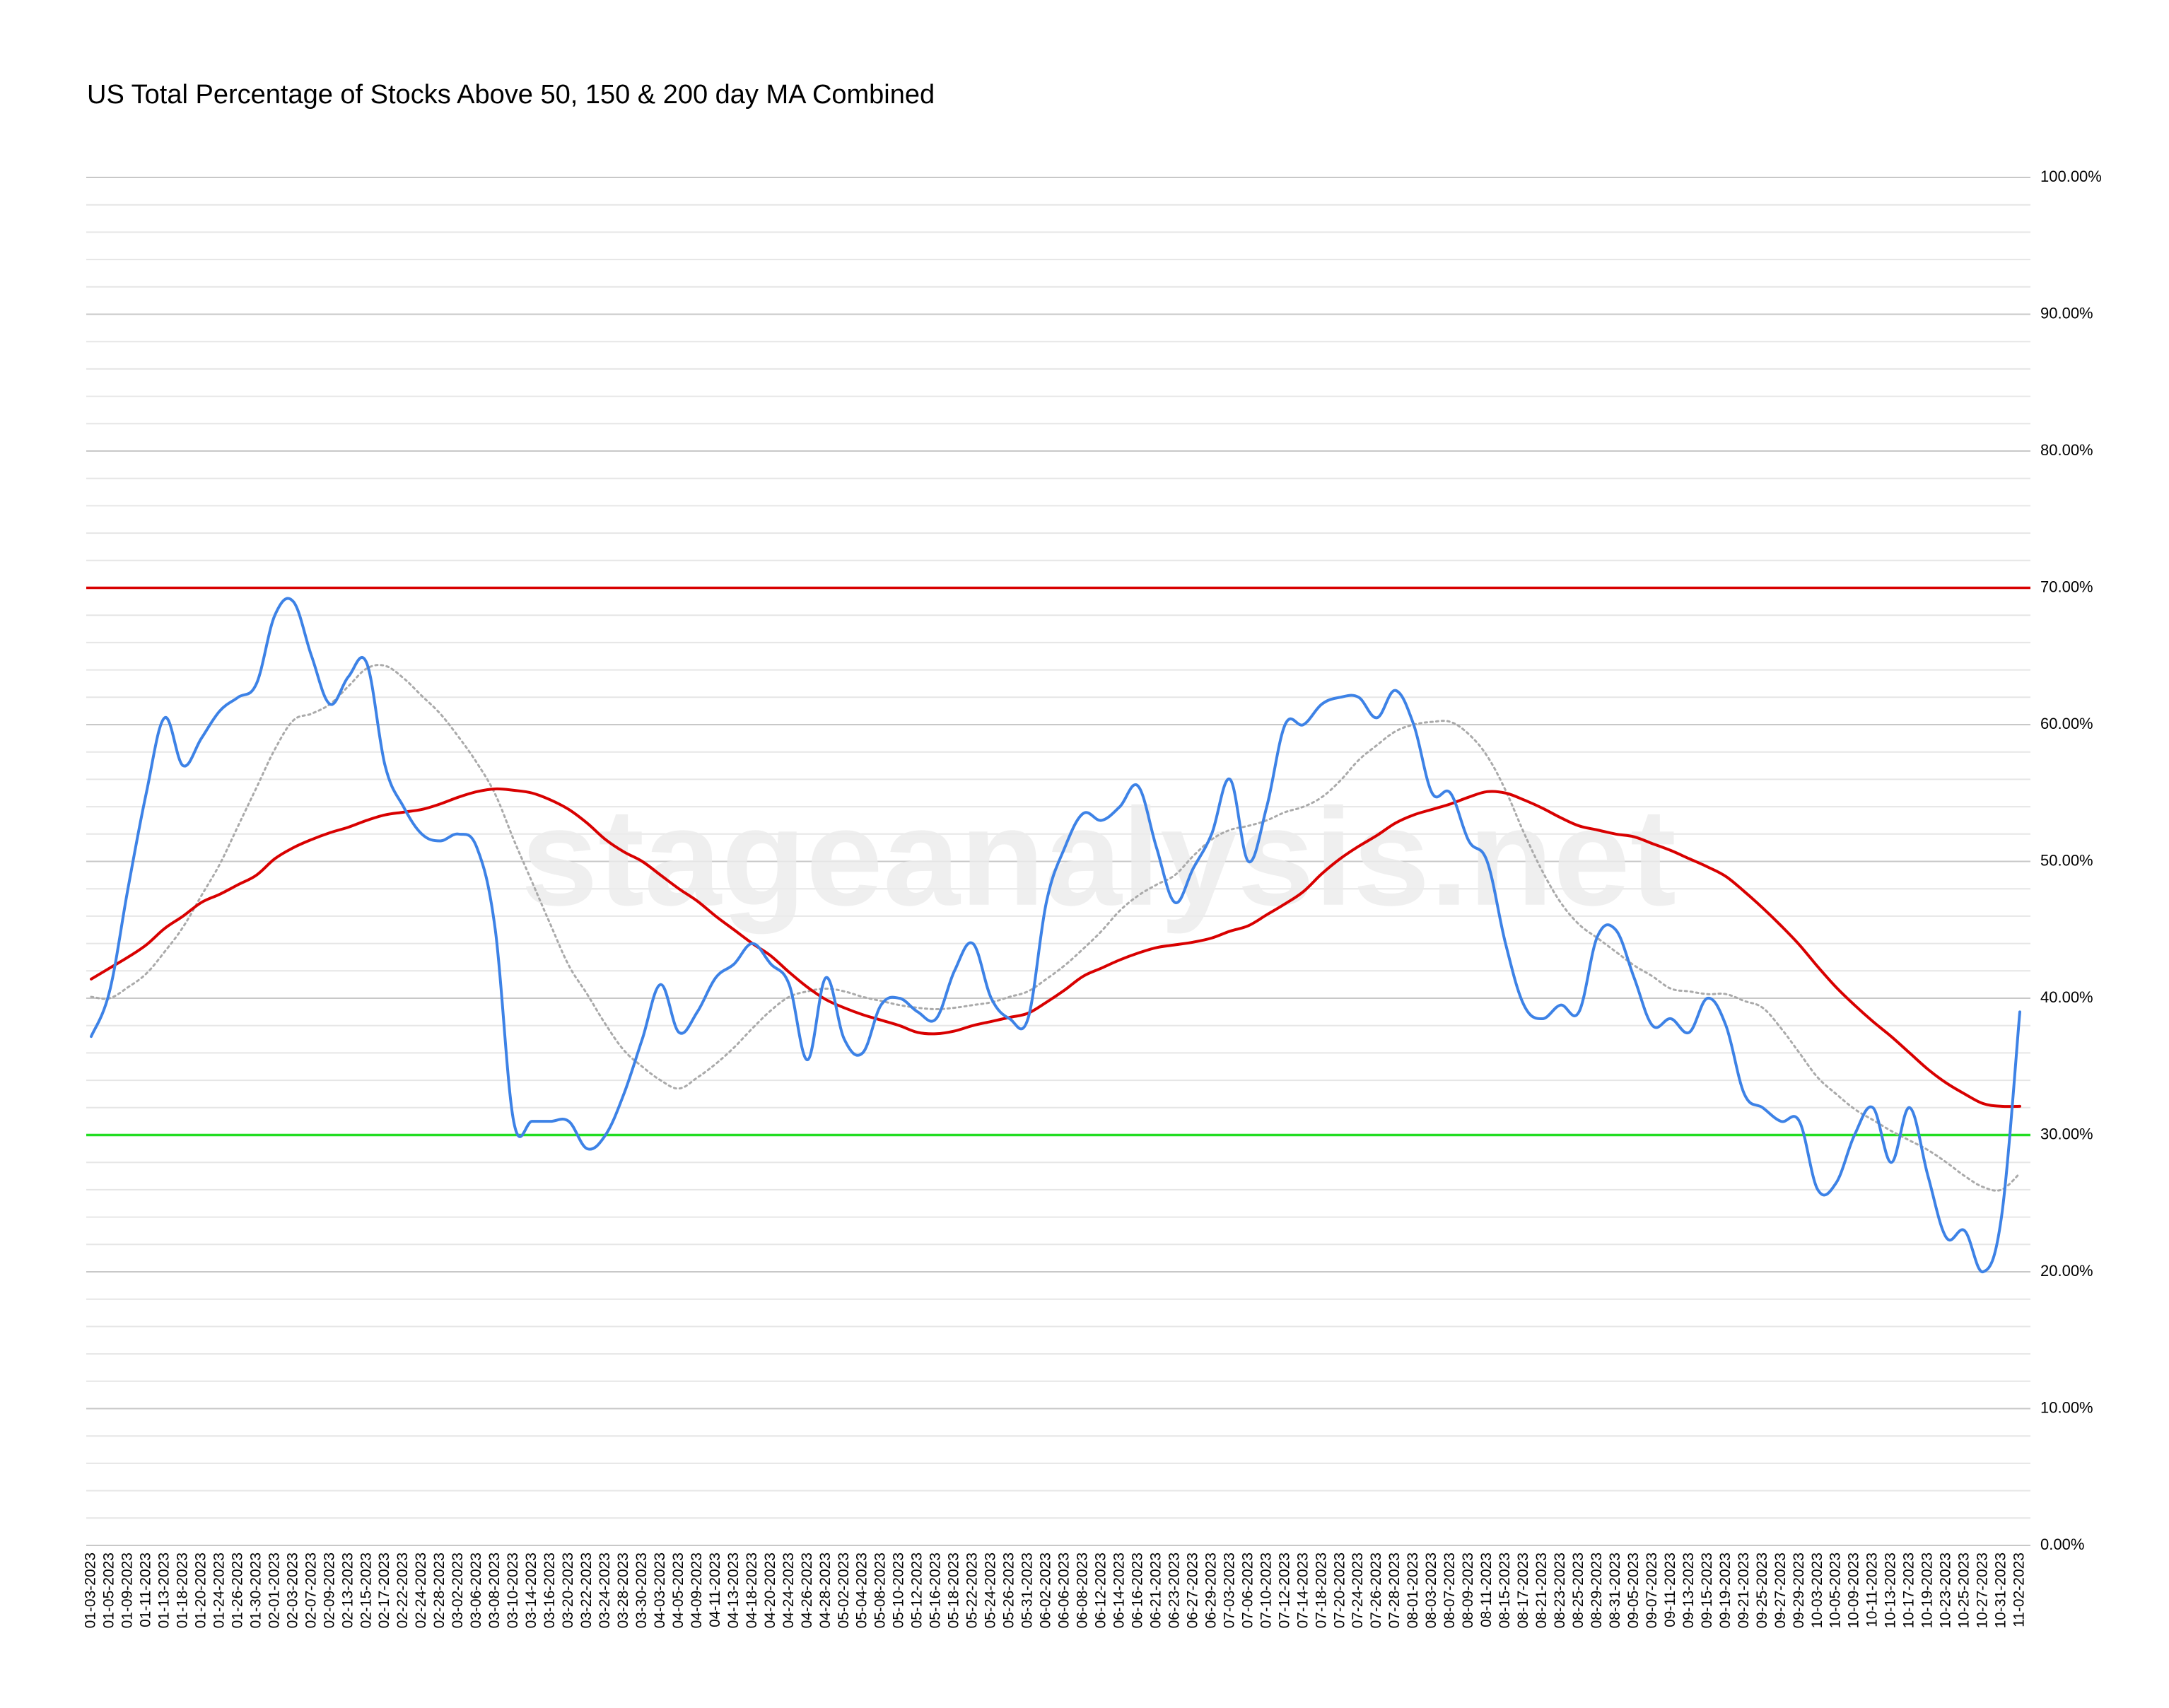 The height and width of the screenshot is (1708, 2169). I want to click on x-tick-label: 03-10-2023, so click(513, 1590).